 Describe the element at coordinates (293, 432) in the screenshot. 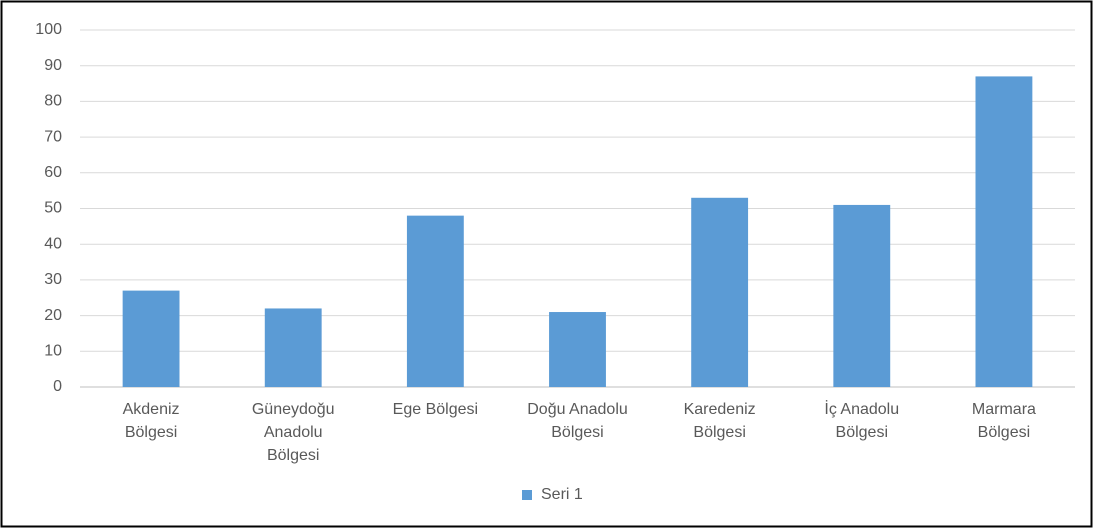

I see `x-tick-label: Güneydoğu Anadolu Bölgesi` at that location.